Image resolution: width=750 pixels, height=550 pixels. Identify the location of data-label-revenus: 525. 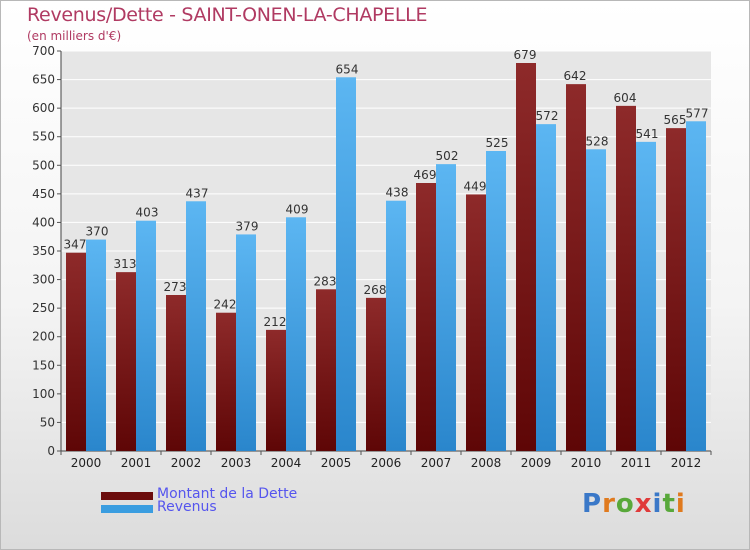
(497, 143).